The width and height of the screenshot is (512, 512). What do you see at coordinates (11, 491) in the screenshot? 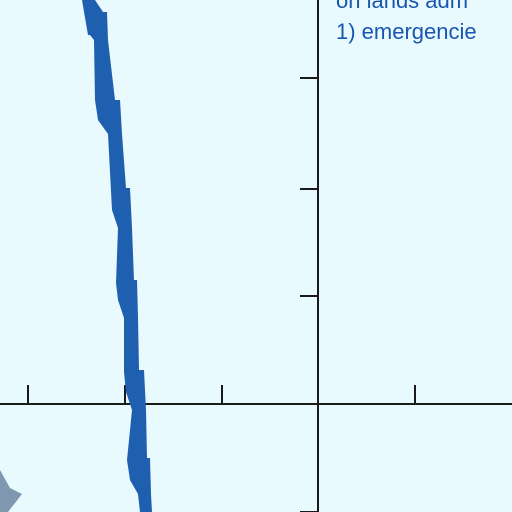
I see `partial-grey-mark` at bounding box center [11, 491].